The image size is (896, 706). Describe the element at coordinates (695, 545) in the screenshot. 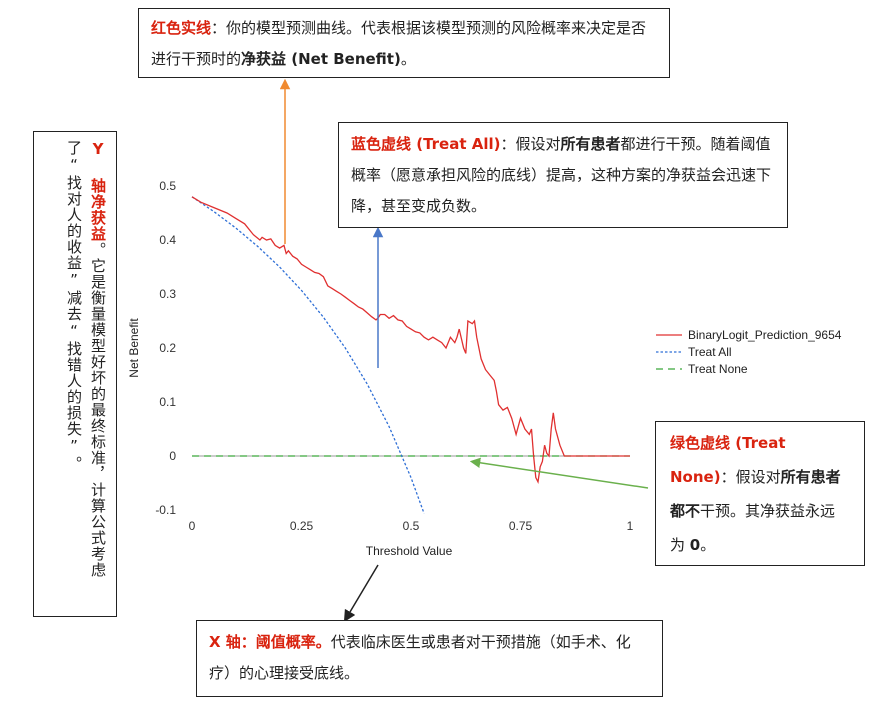

I see `green-callout-bold2: 0` at that location.